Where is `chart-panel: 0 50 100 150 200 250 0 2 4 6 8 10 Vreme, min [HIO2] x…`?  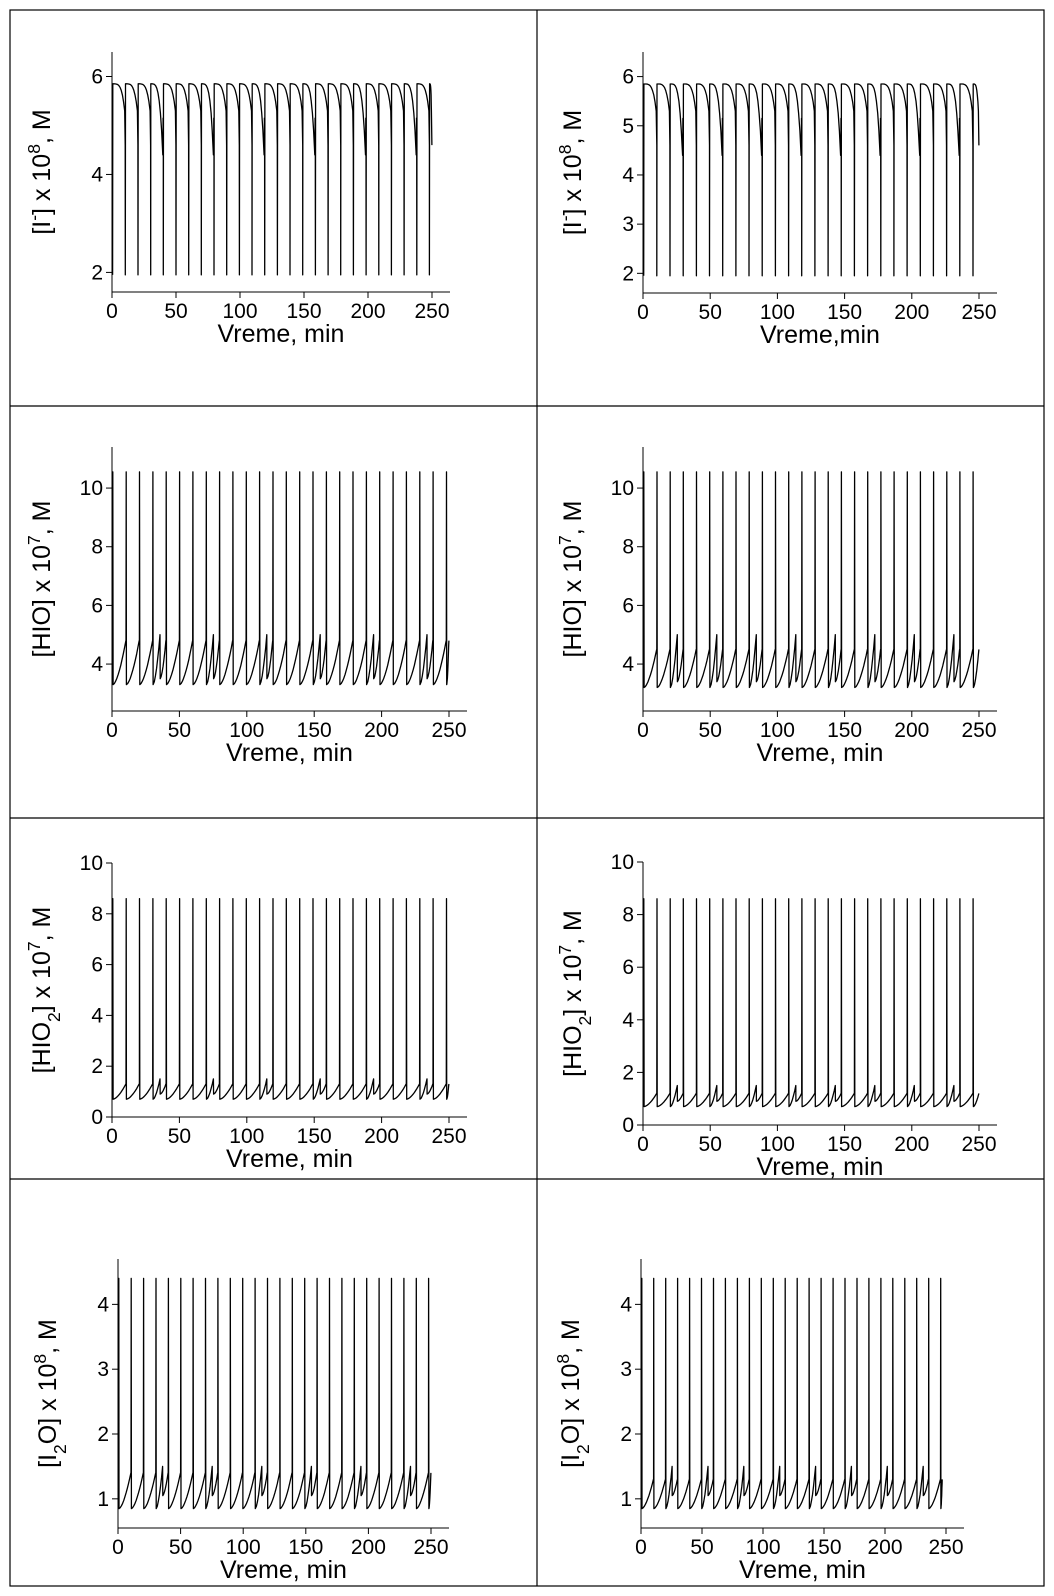
chart-panel: 0 50 100 150 200 250 0 2 4 6 8 10 Vreme, min [HIO2] x… is located at coordinates (245, 1012).